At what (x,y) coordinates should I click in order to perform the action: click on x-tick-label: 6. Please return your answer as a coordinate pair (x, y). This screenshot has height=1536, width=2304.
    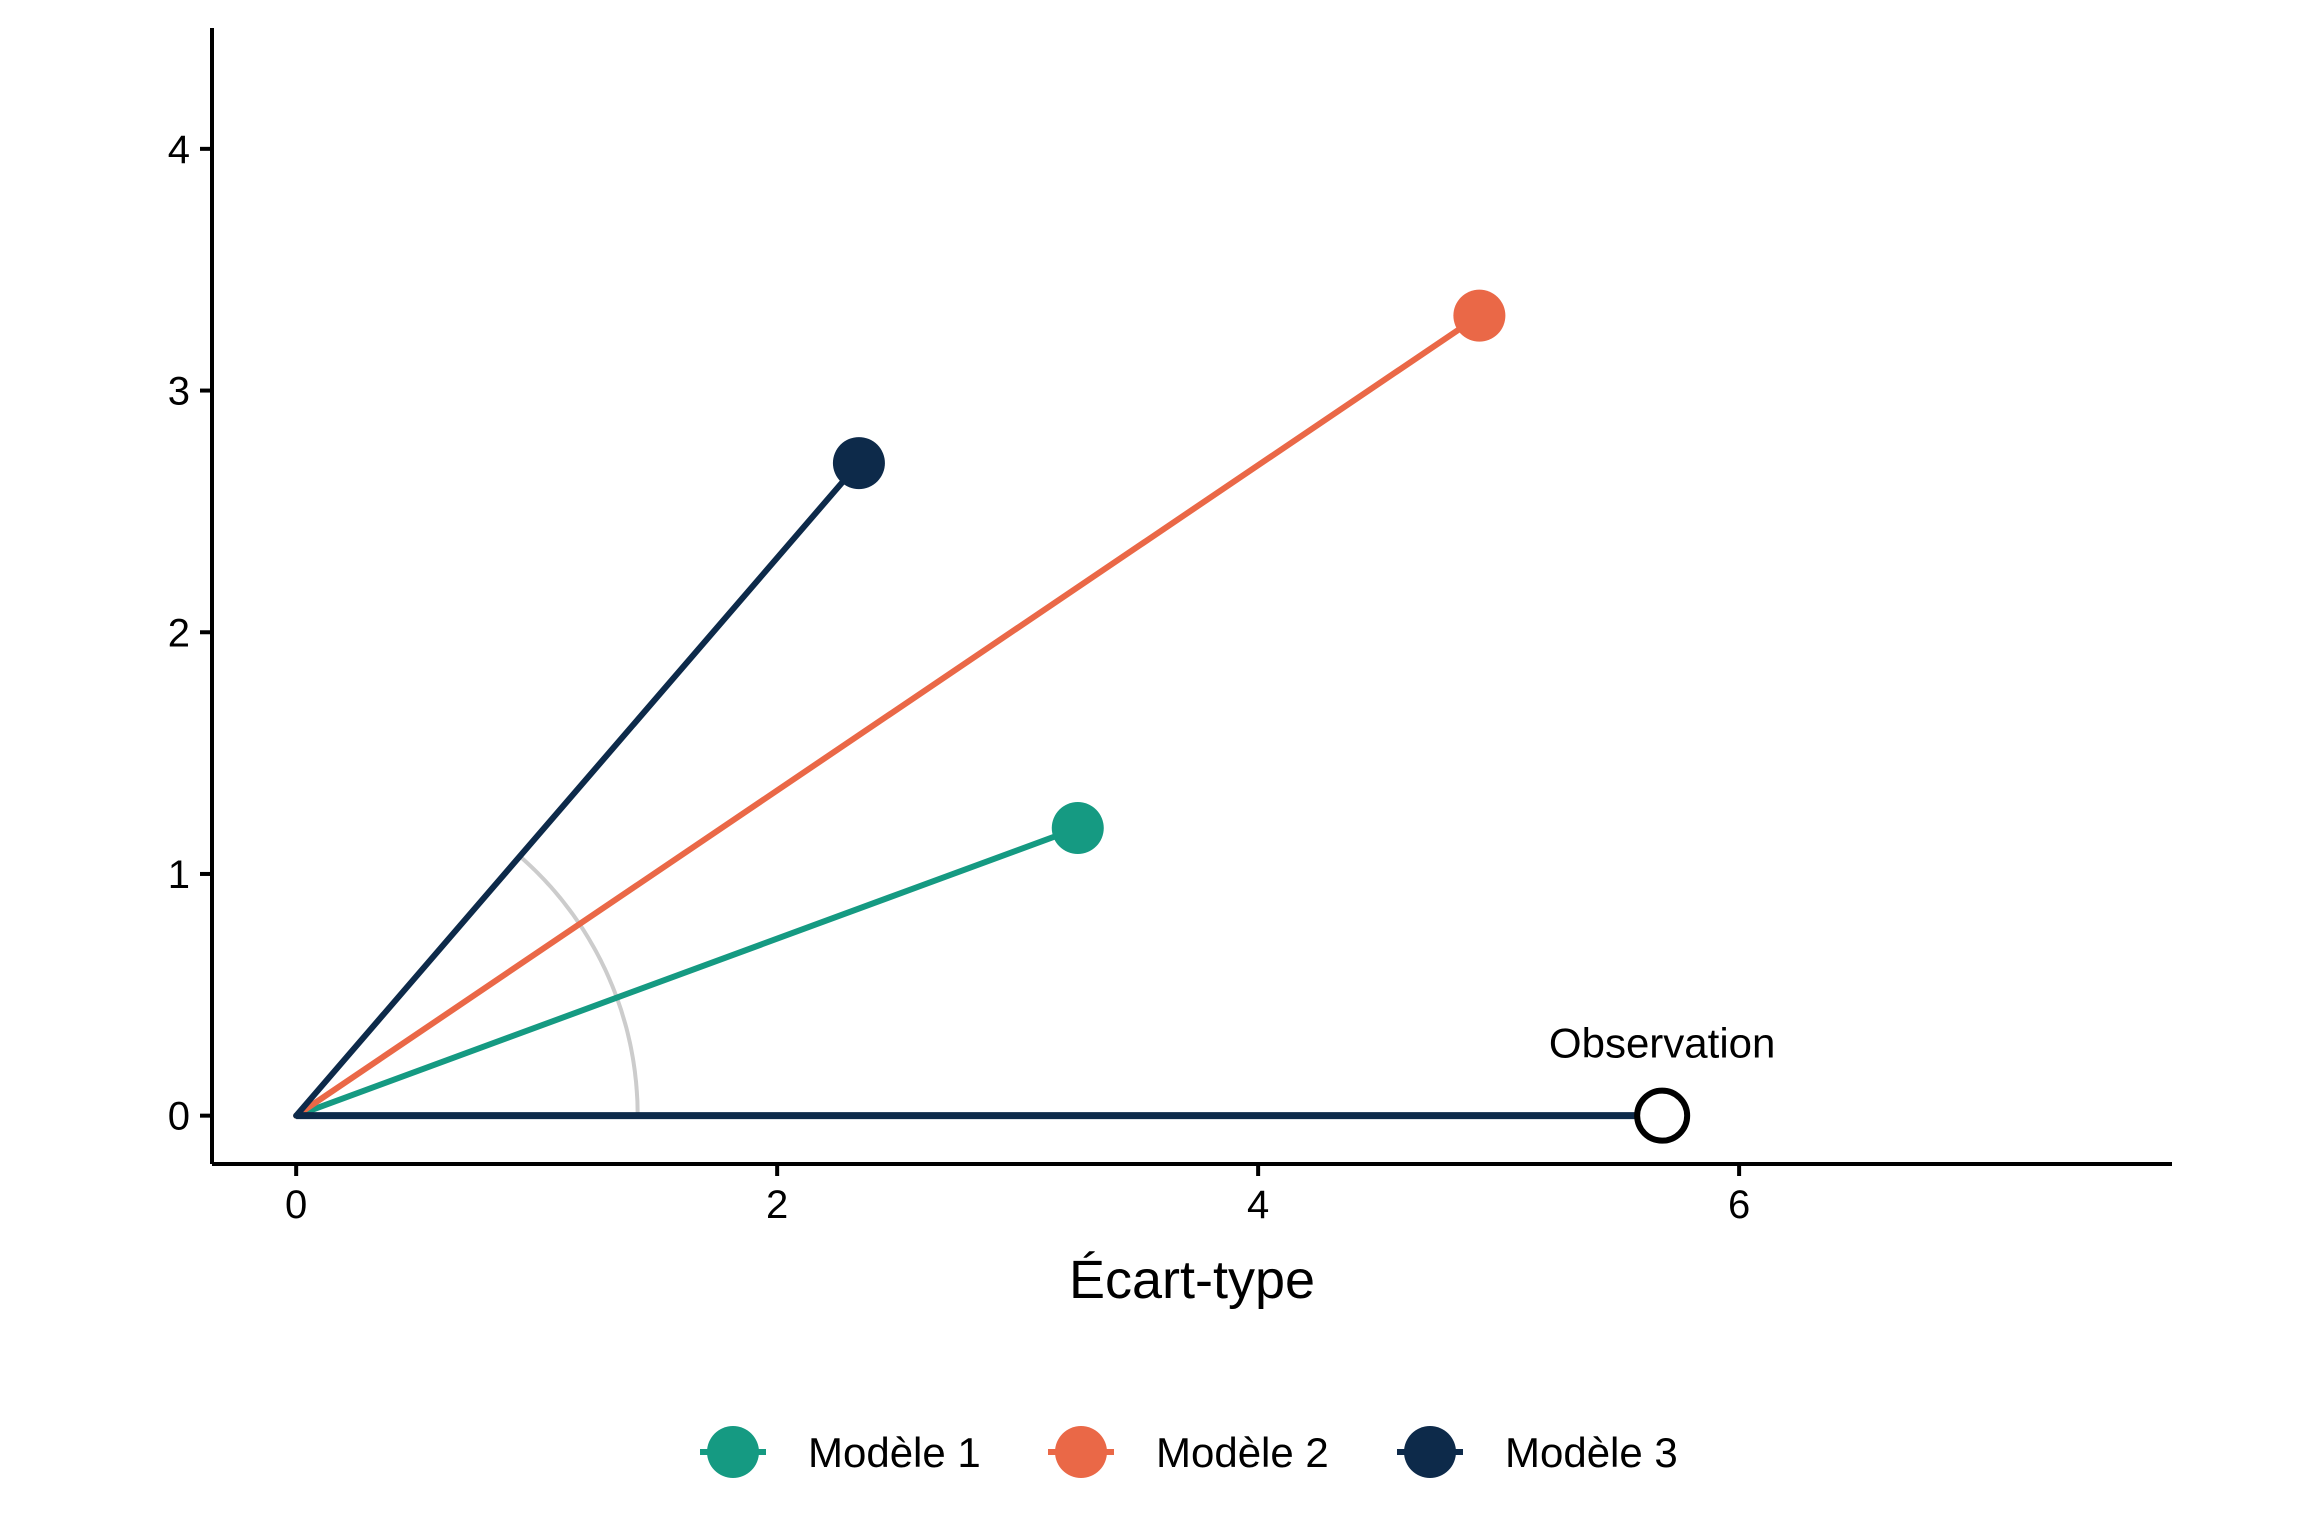
    Looking at the image, I should click on (1739, 1205).